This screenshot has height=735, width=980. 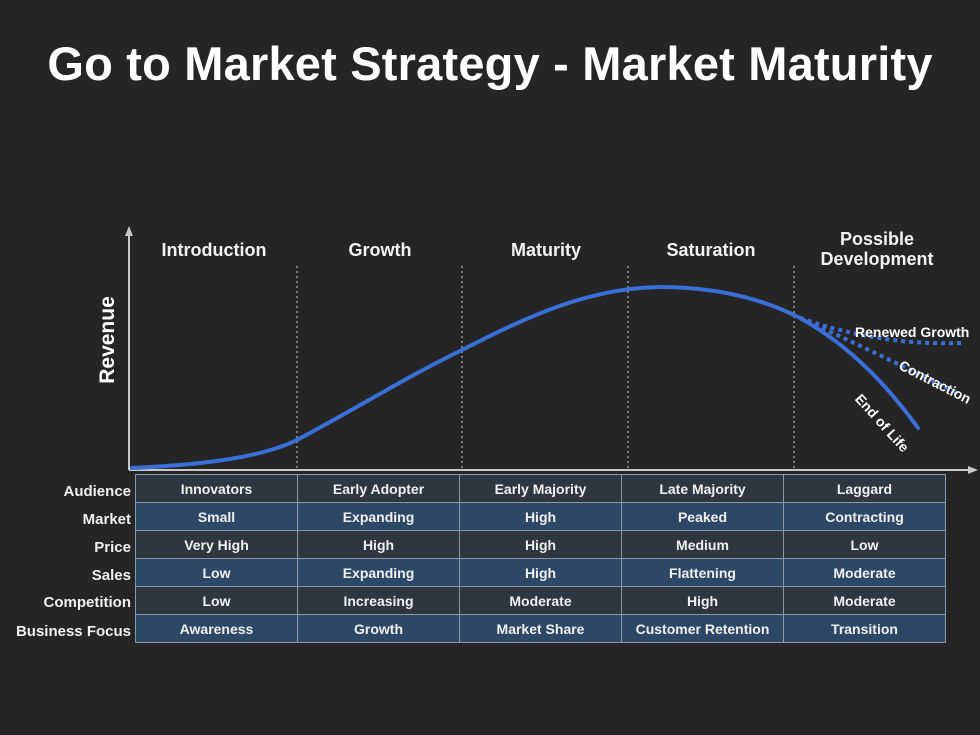 What do you see at coordinates (216, 628) in the screenshot?
I see `table-cell: Awareness` at bounding box center [216, 628].